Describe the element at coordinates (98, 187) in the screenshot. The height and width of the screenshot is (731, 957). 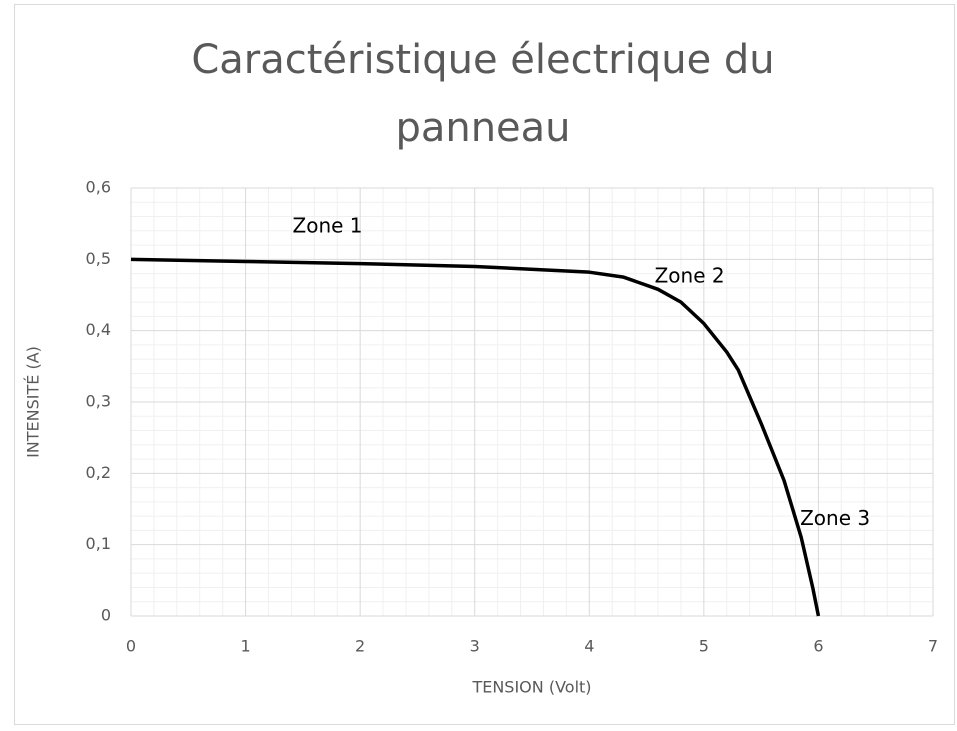
I see `y-tick-label: 0,6` at that location.